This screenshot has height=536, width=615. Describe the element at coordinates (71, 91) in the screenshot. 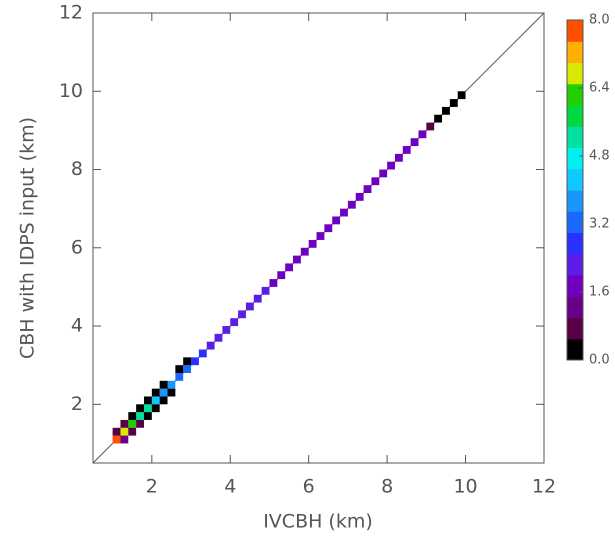

I see `y-tick-label: 10` at that location.